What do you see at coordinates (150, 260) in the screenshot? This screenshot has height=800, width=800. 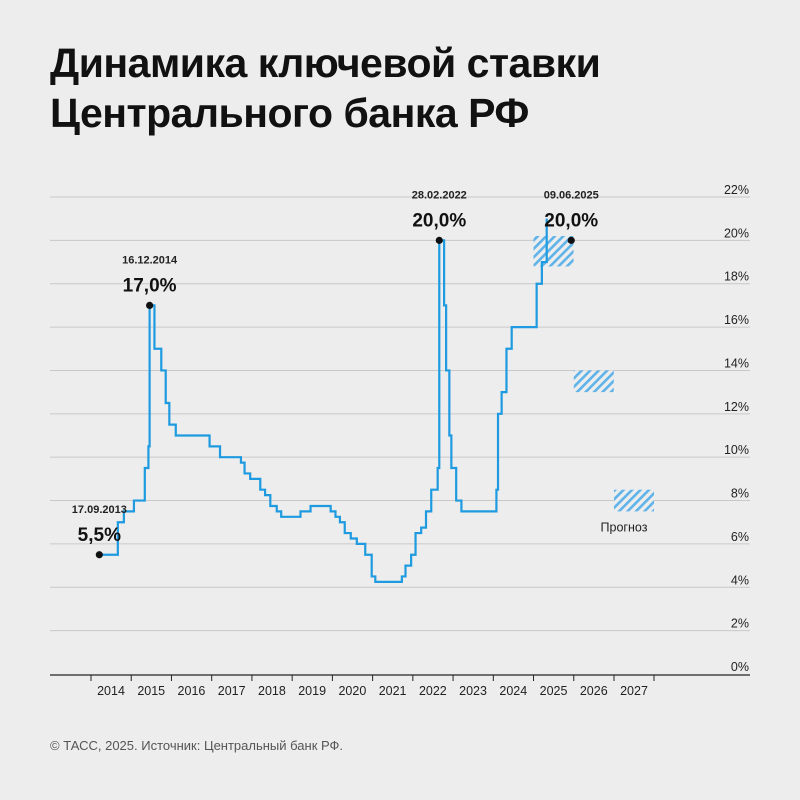 I see `annotation-date: 16.12.2014` at bounding box center [150, 260].